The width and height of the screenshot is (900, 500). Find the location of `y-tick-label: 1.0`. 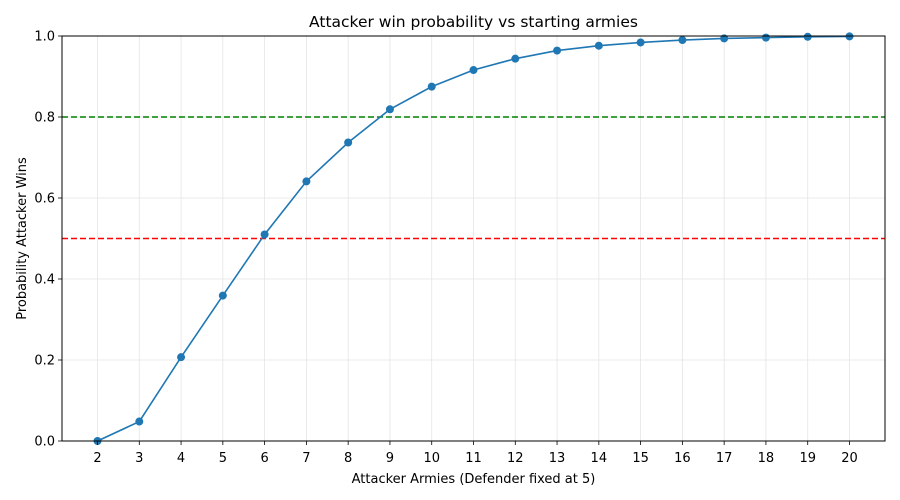

y-tick-label: 1.0 is located at coordinates (44, 37).